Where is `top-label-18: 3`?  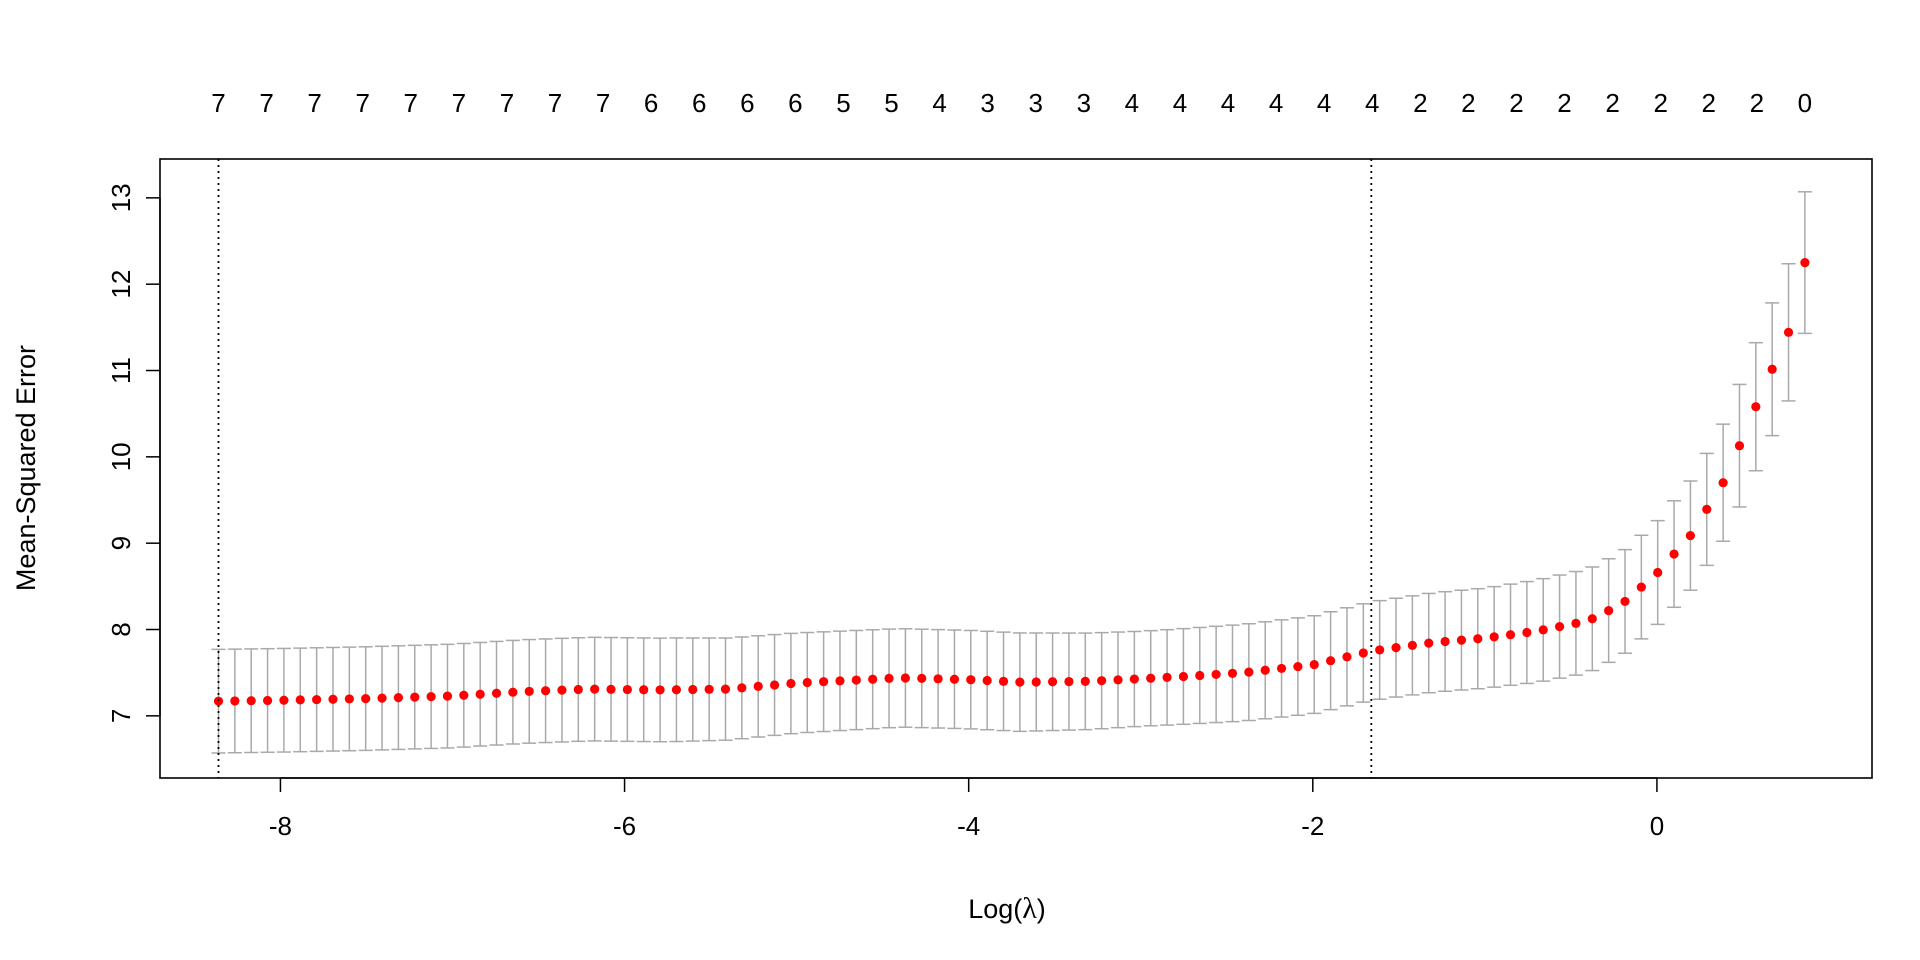
top-label-18: 3 is located at coordinates (1084, 103).